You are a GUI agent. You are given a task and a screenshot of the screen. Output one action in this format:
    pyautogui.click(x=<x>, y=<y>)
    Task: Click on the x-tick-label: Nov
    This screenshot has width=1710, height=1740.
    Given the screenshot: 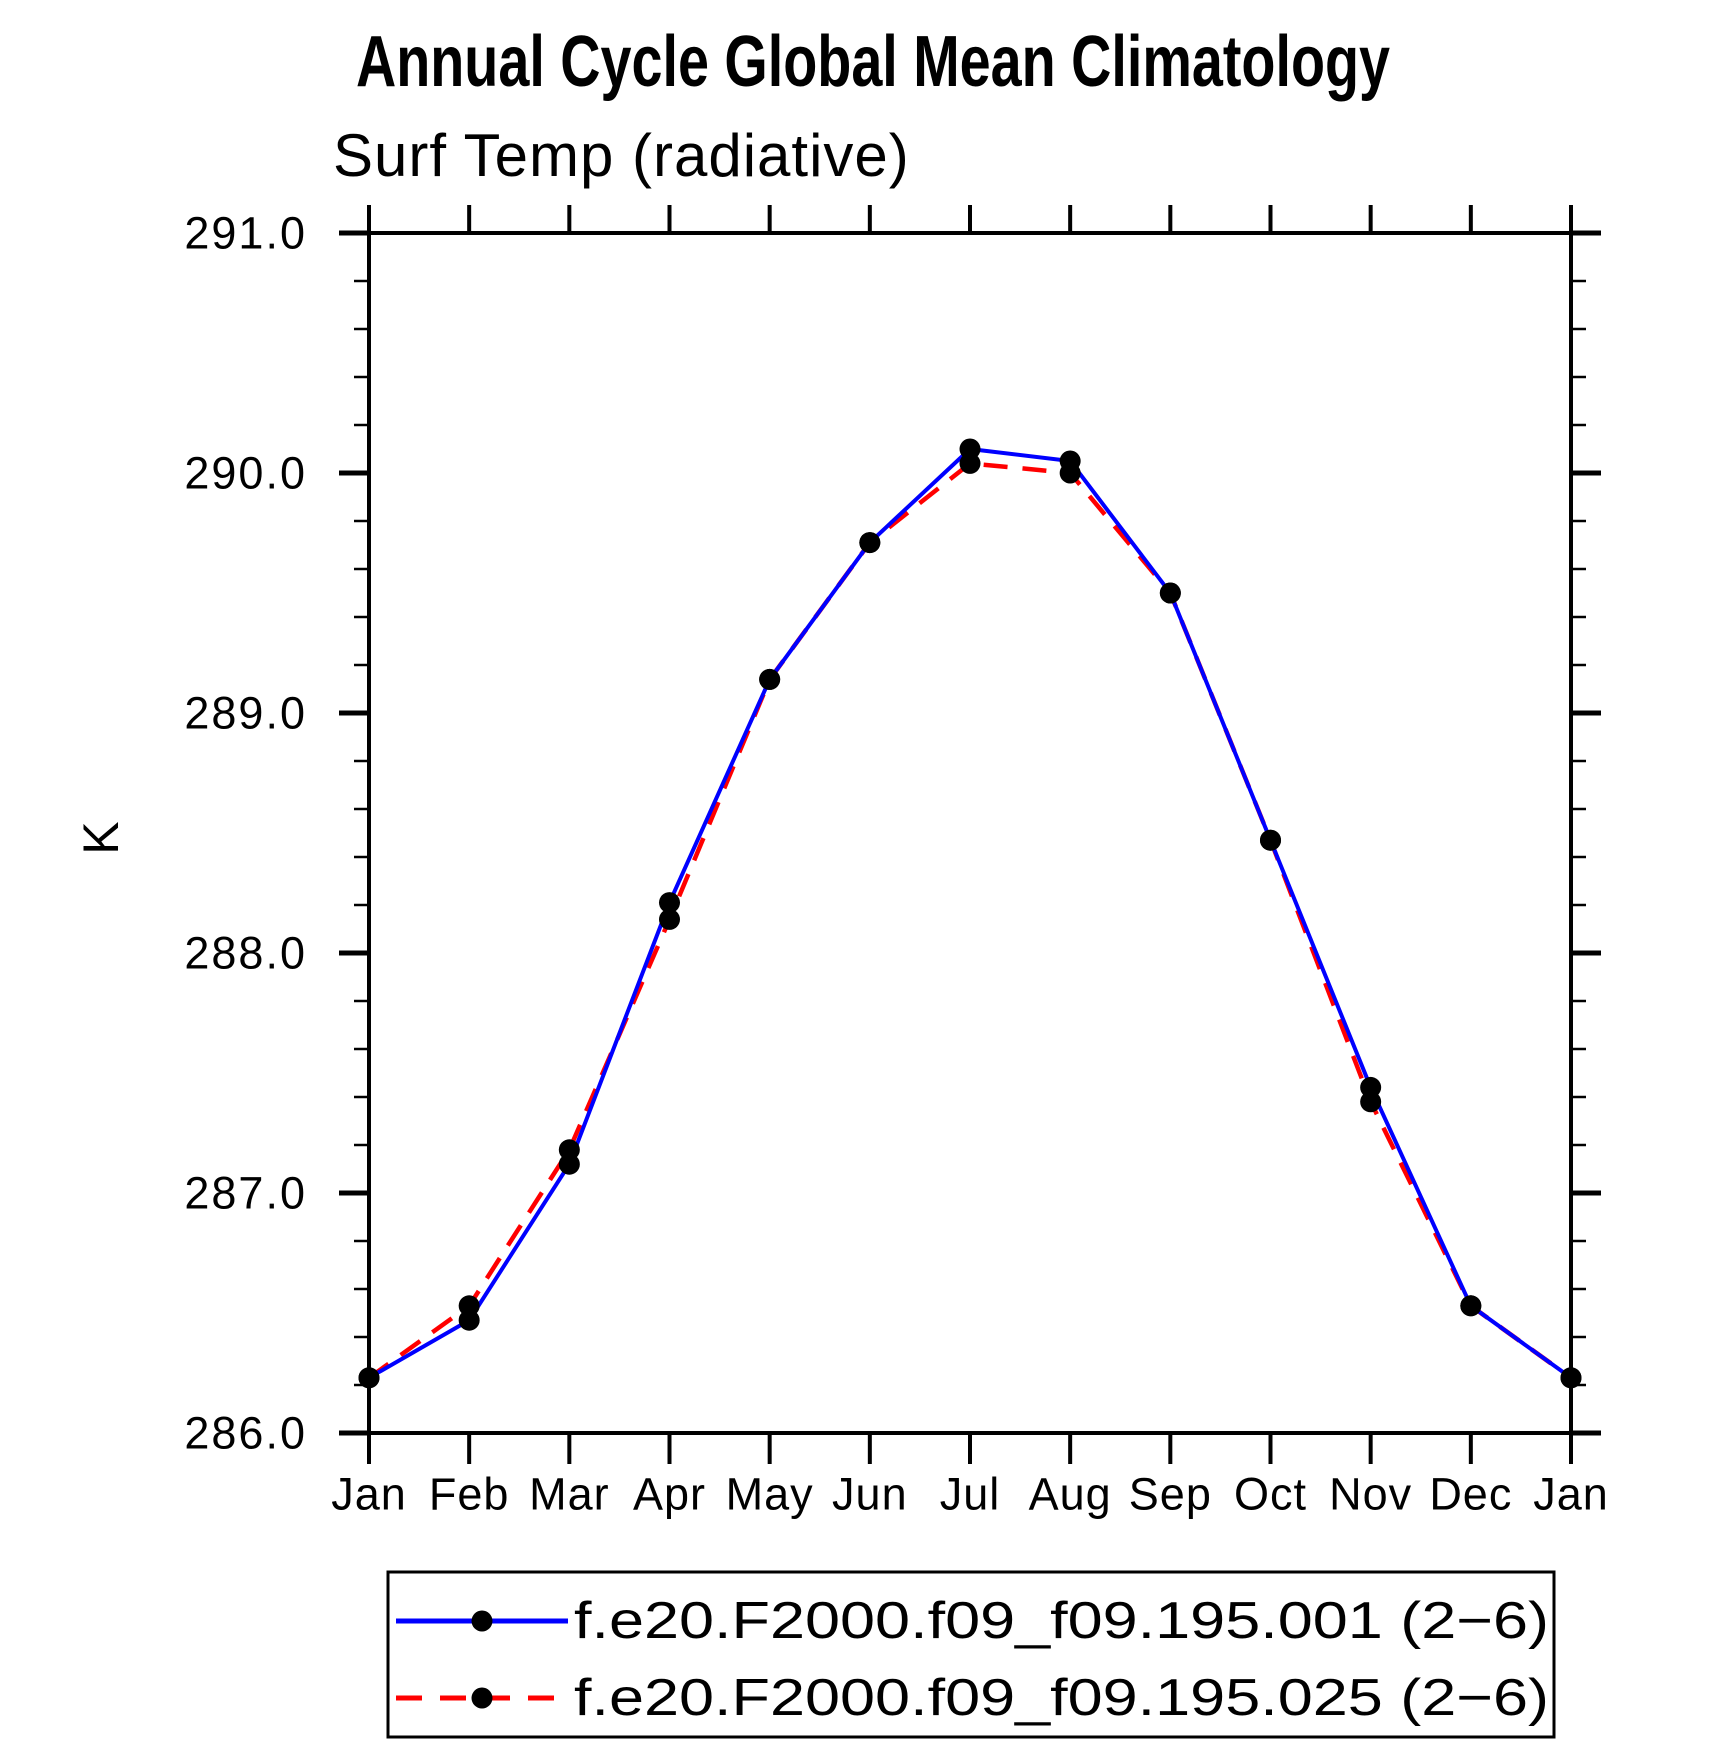 What is the action you would take?
    pyautogui.click(x=1370, y=1494)
    